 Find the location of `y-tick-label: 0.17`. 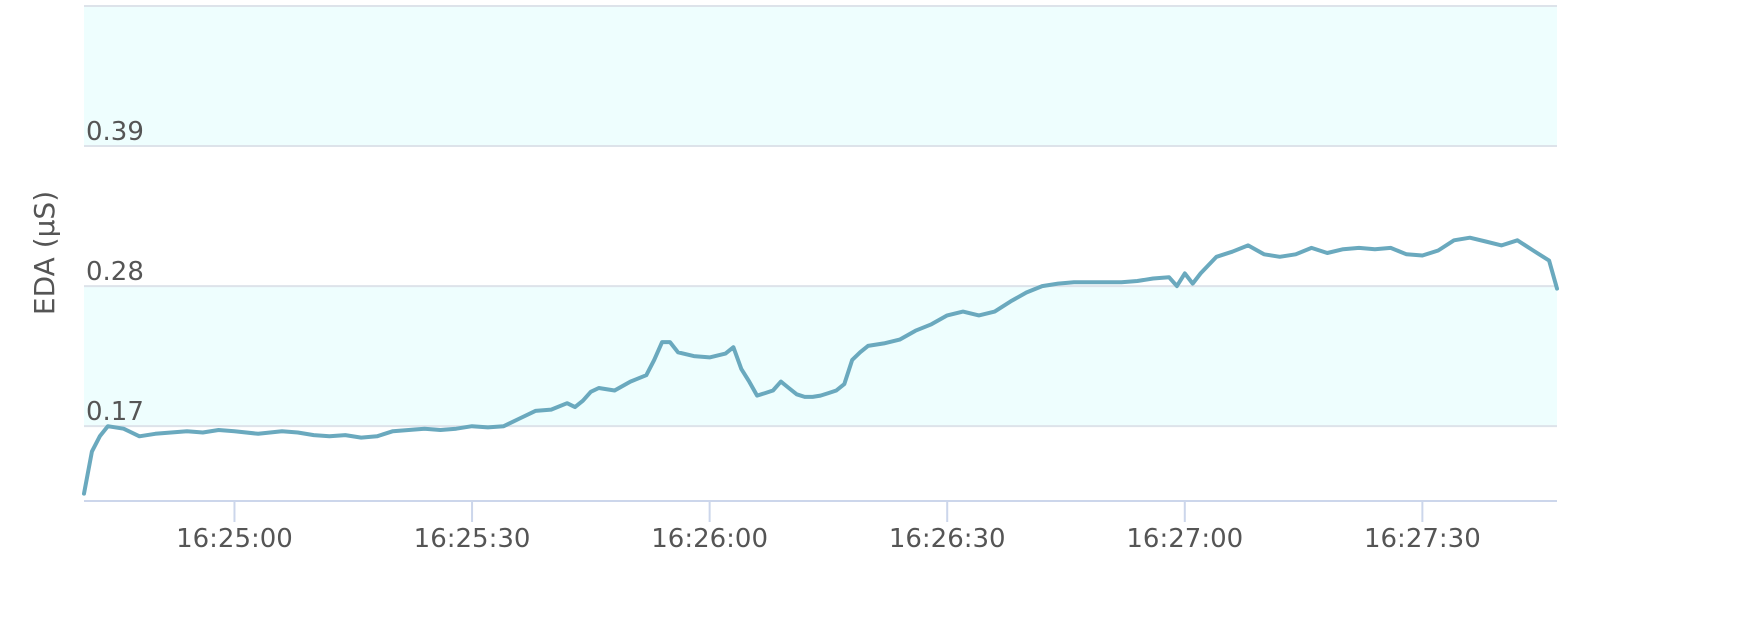

y-tick-label: 0.17 is located at coordinates (115, 412).